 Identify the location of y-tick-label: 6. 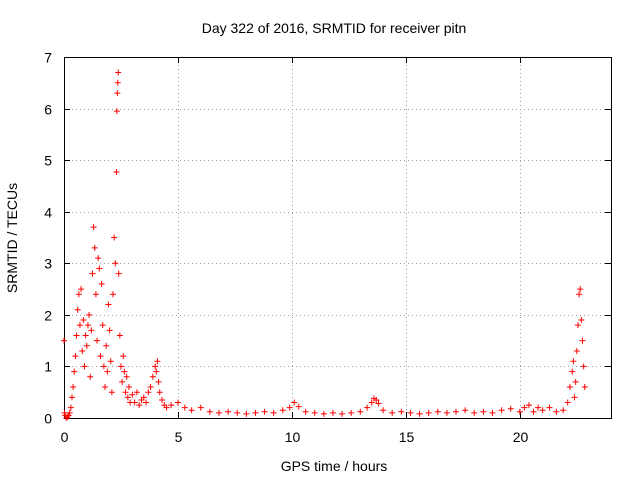
(48, 110).